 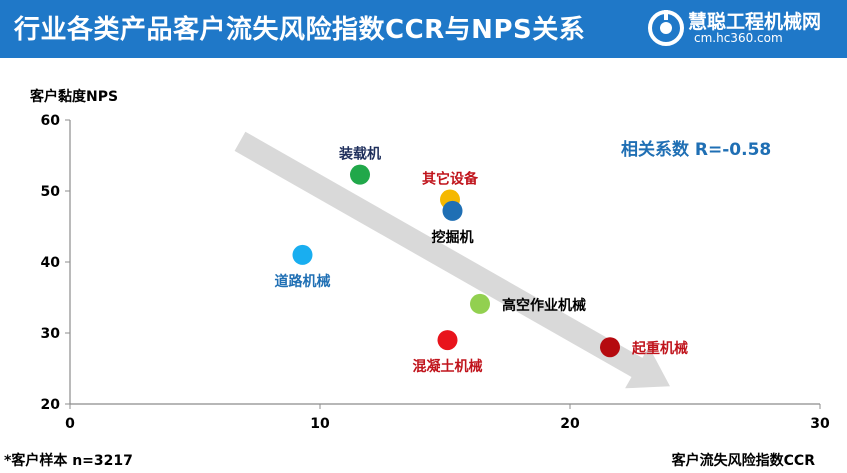 What do you see at coordinates (544, 305) in the screenshot?
I see `data-point-label: 高空作业机械` at bounding box center [544, 305].